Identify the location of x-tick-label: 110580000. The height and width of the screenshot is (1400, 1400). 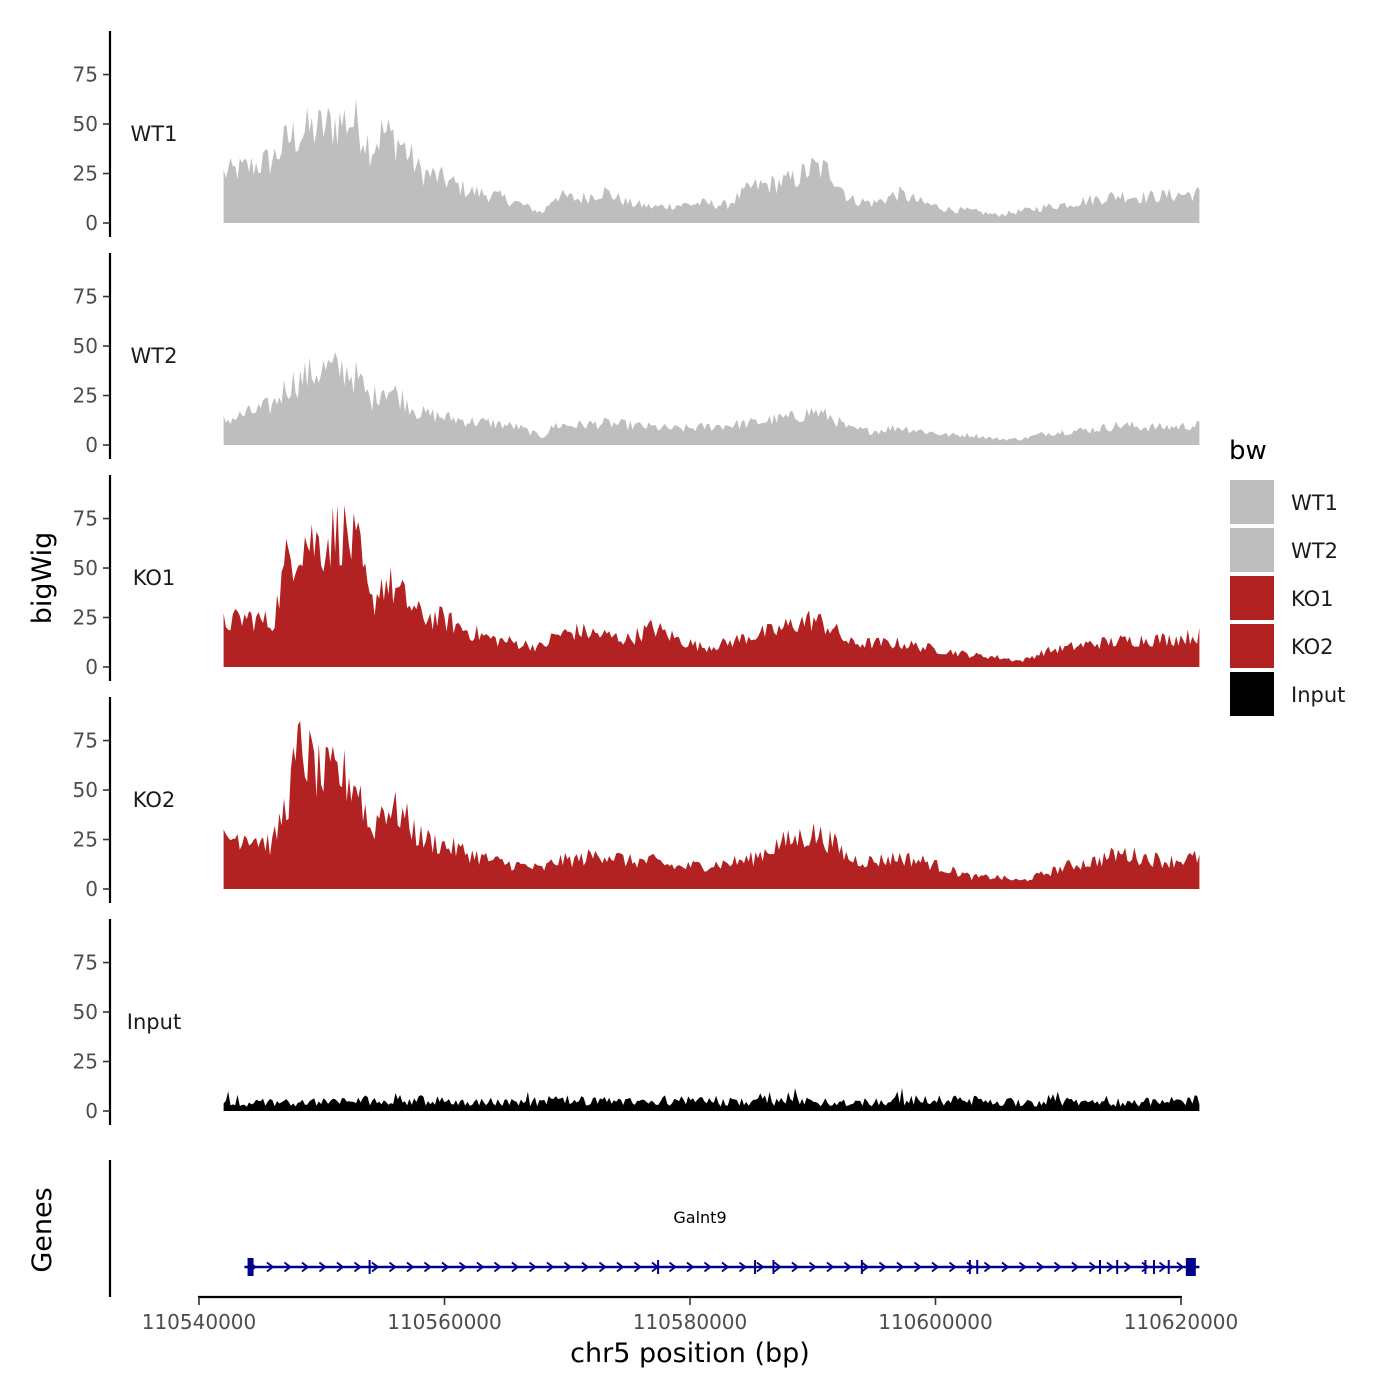
(690, 1322).